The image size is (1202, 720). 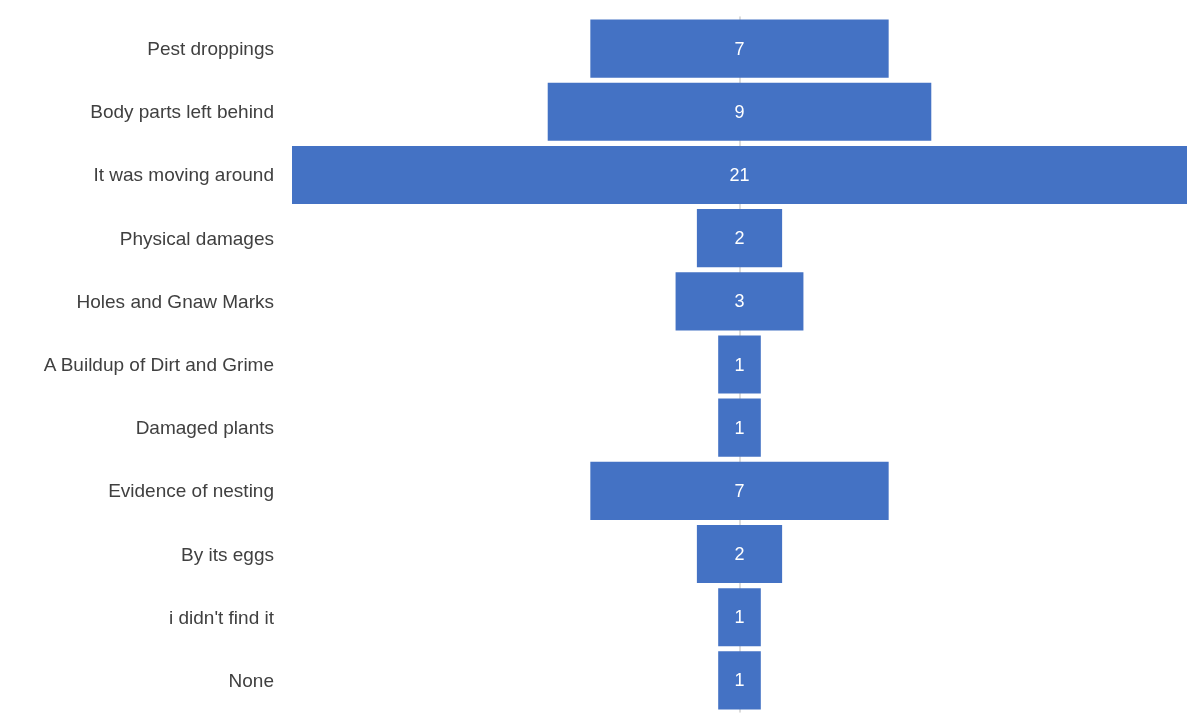 What do you see at coordinates (739, 174) in the screenshot?
I see `data-label: 21` at bounding box center [739, 174].